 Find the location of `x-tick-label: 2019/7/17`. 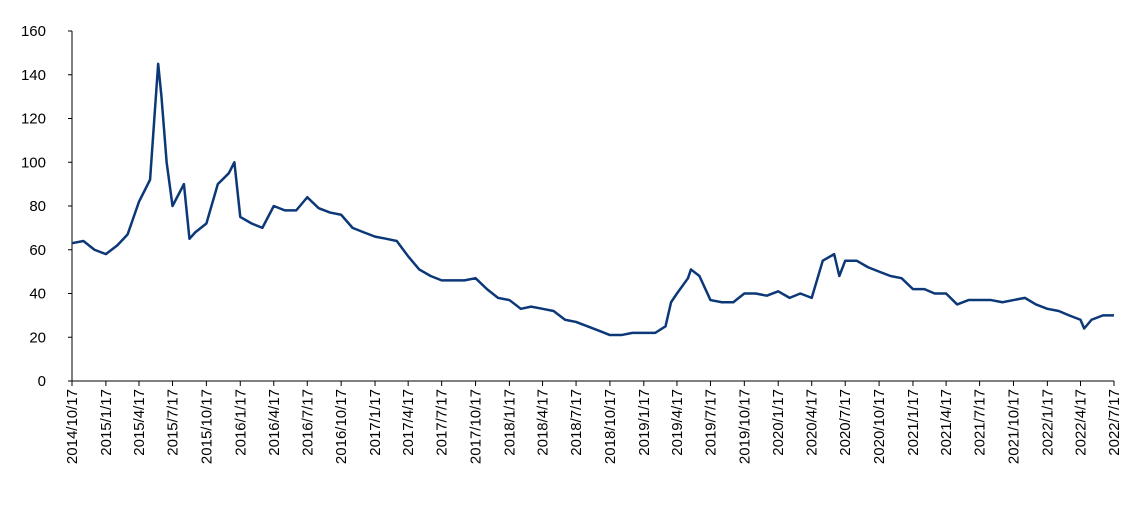

x-tick-label: 2019/7/17 is located at coordinates (710, 422).